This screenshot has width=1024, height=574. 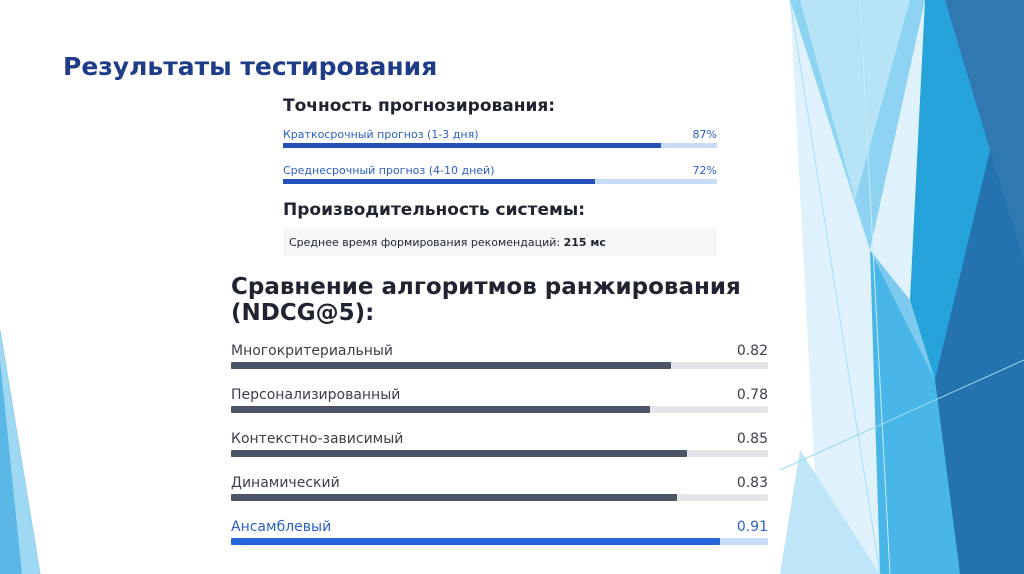 What do you see at coordinates (317, 439) in the screenshot?
I see `algorithm-label: Контекстно-зависимый` at bounding box center [317, 439].